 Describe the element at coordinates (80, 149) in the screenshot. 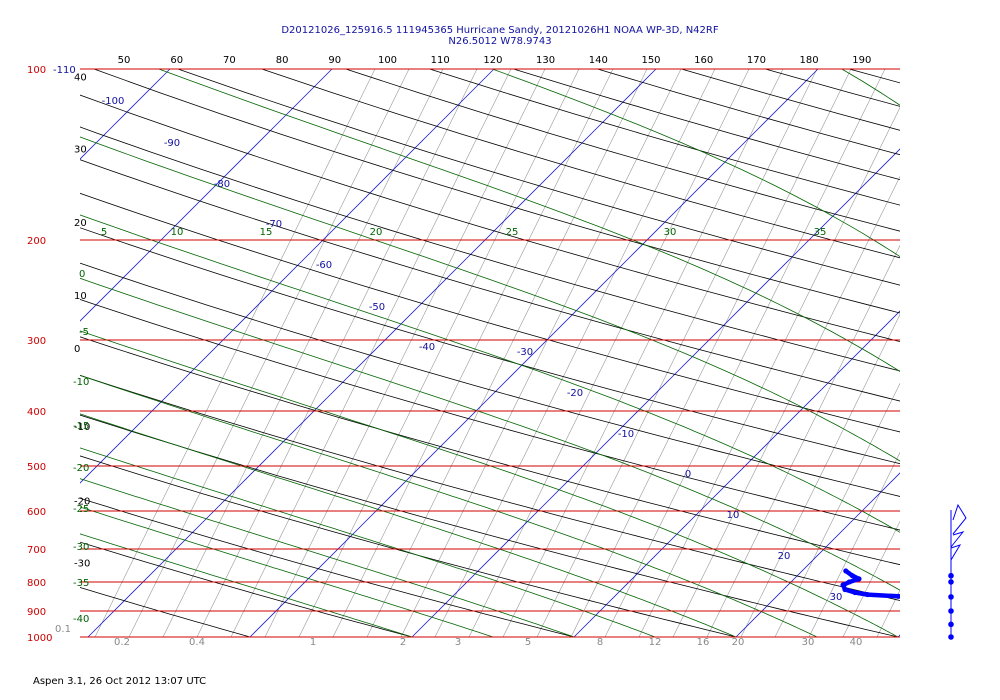

I see `left-axis-label: 30` at that location.